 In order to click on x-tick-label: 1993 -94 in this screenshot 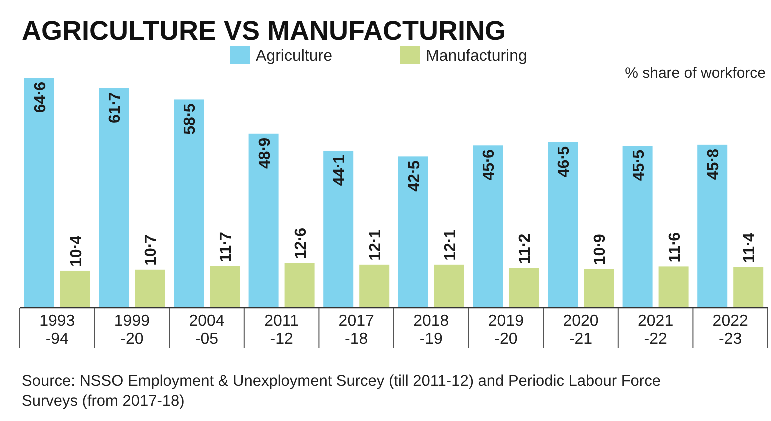, I will do `click(58, 330)`.